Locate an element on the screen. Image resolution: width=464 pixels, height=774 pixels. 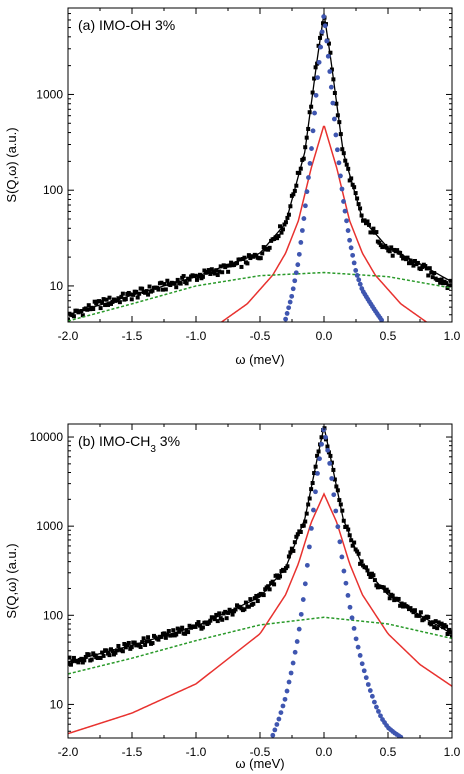
y-tick-label: 1000 is located at coordinates (49, 94).